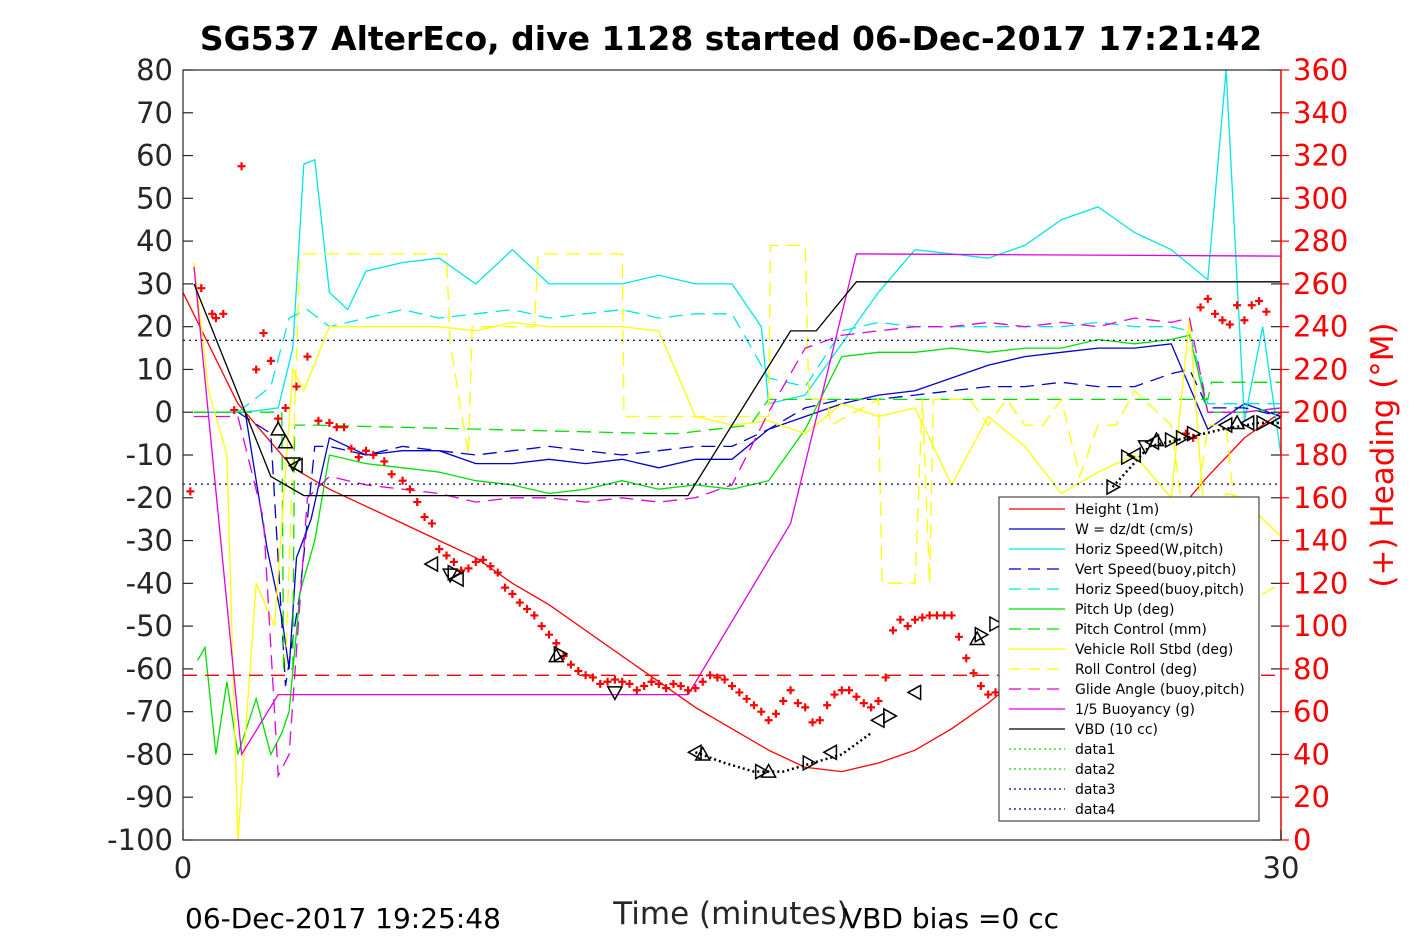 The width and height of the screenshot is (1417, 945). I want to click on right-tick-label: 100, so click(1320, 626).